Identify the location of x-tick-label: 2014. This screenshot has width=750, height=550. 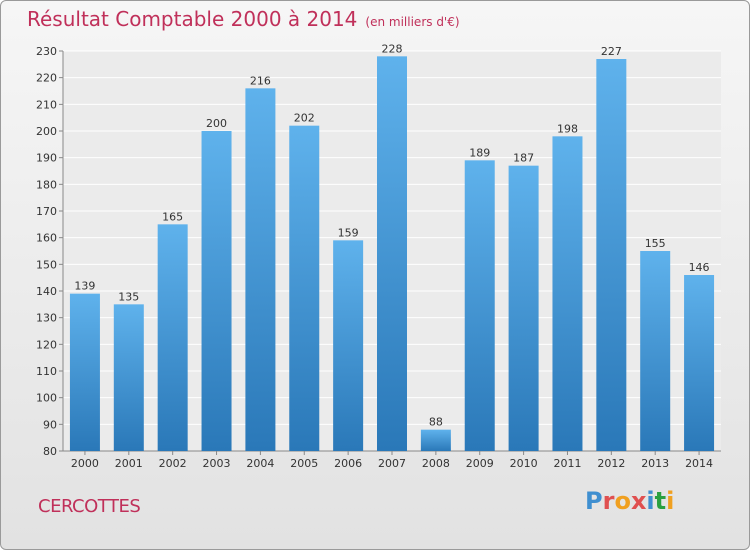
(699, 463).